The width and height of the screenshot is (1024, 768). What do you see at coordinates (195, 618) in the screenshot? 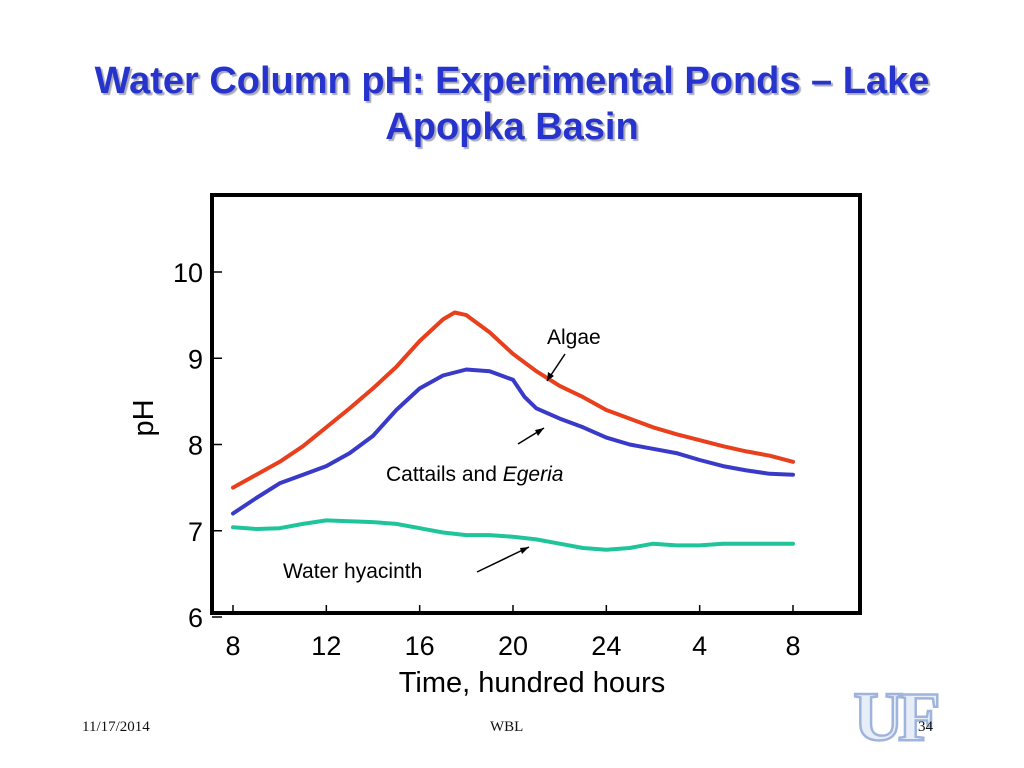
I see `y-tick-label: 6` at bounding box center [195, 618].